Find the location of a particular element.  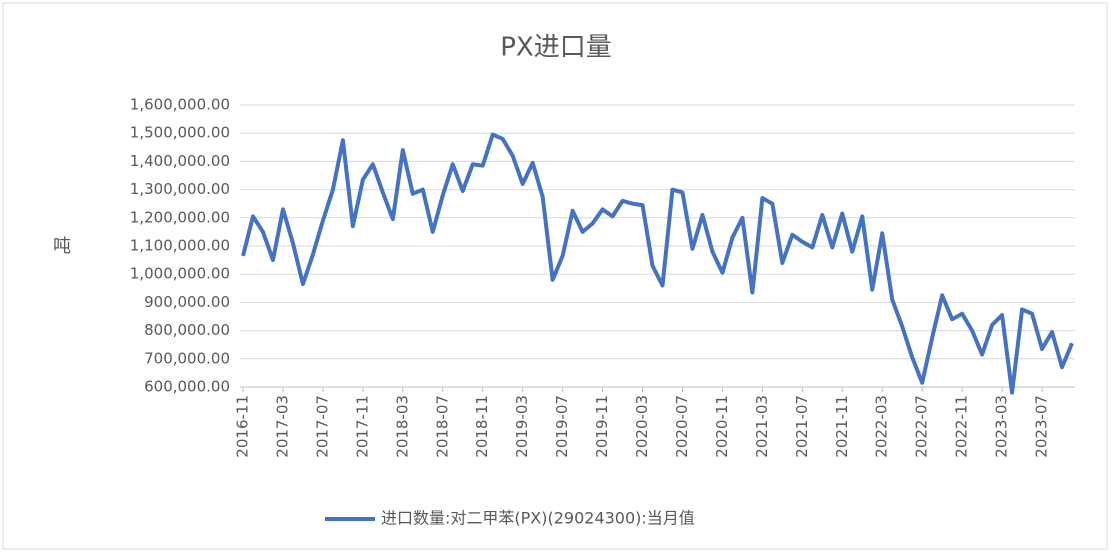

x-tick-label: 2023-03 is located at coordinates (1002, 426).